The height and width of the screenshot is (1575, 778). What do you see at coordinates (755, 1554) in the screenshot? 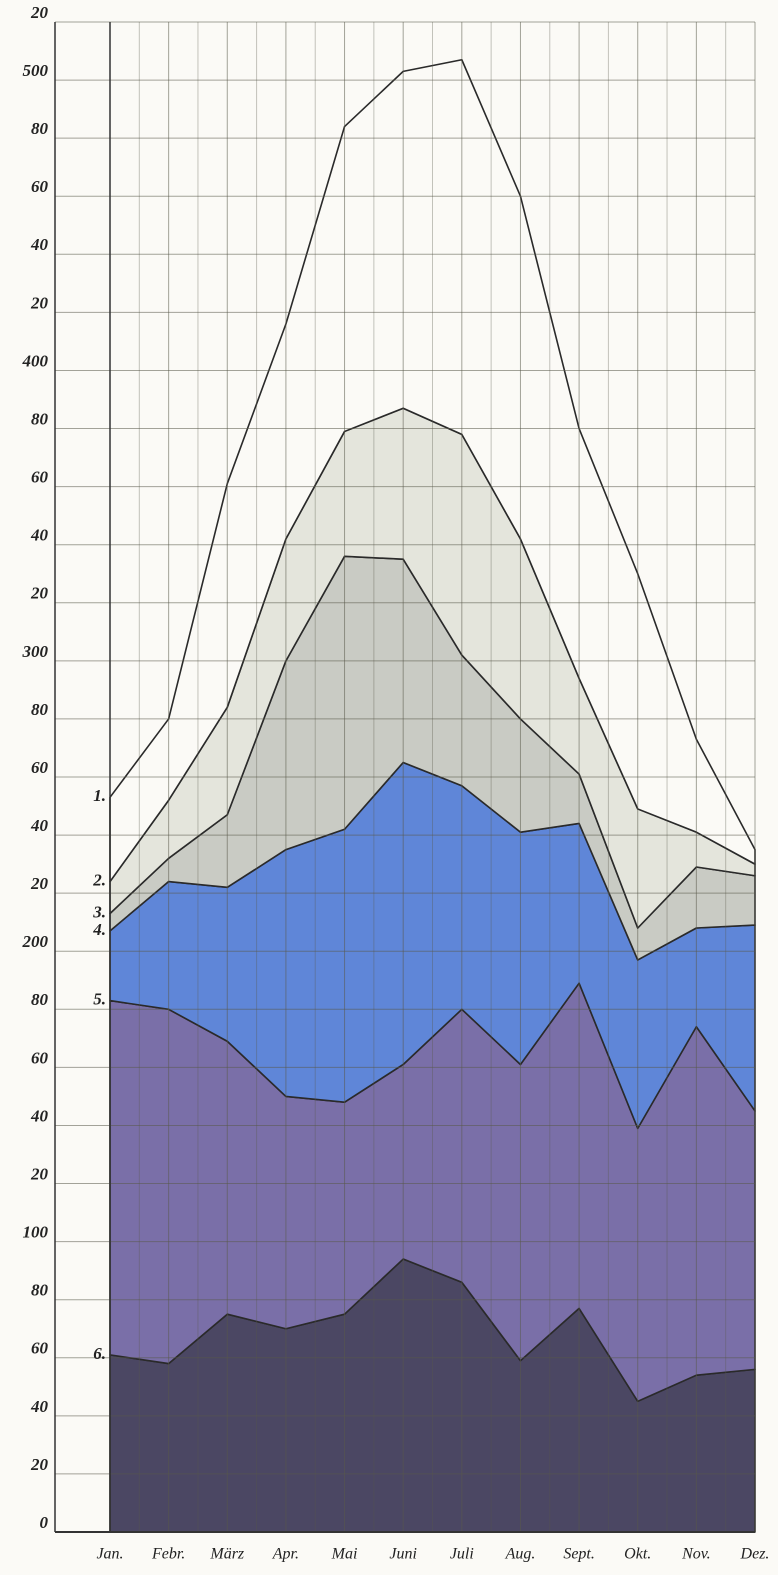
I see `x-tick-label: Dez.` at bounding box center [755, 1554].